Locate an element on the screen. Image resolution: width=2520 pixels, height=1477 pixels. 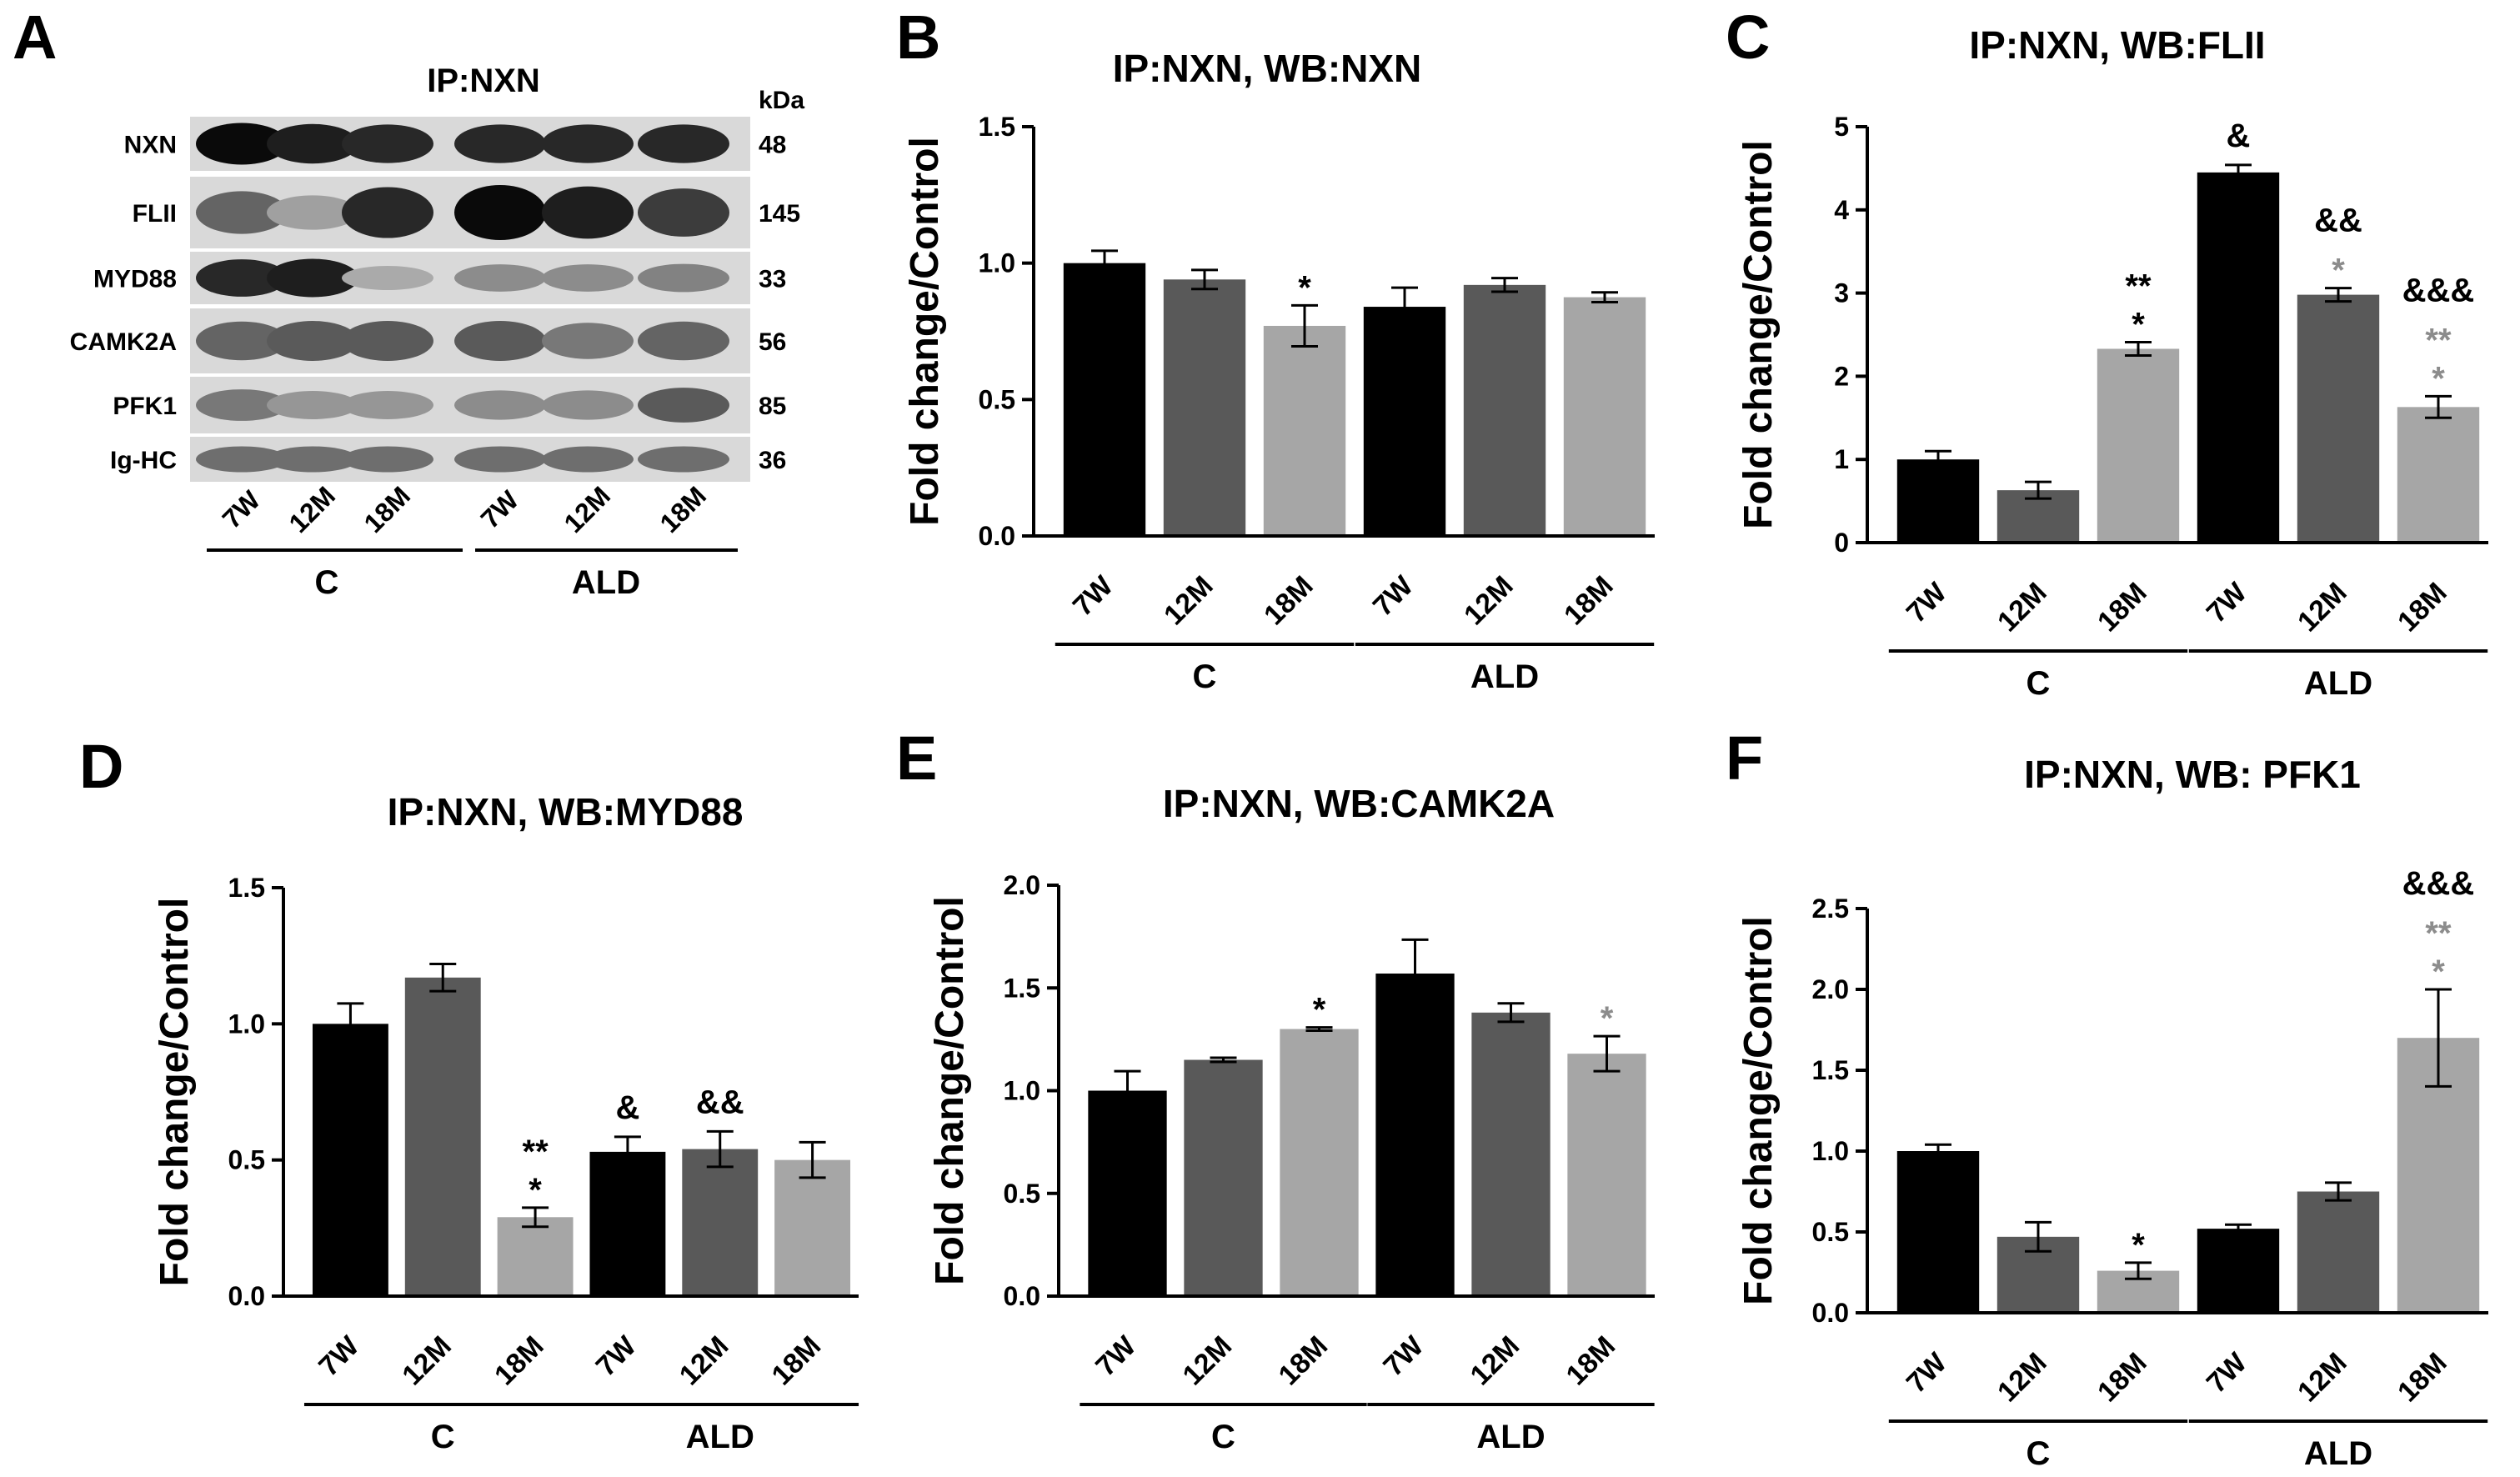
chart-title: IP:NXN, WB:NXN is located at coordinates (1267, 68).